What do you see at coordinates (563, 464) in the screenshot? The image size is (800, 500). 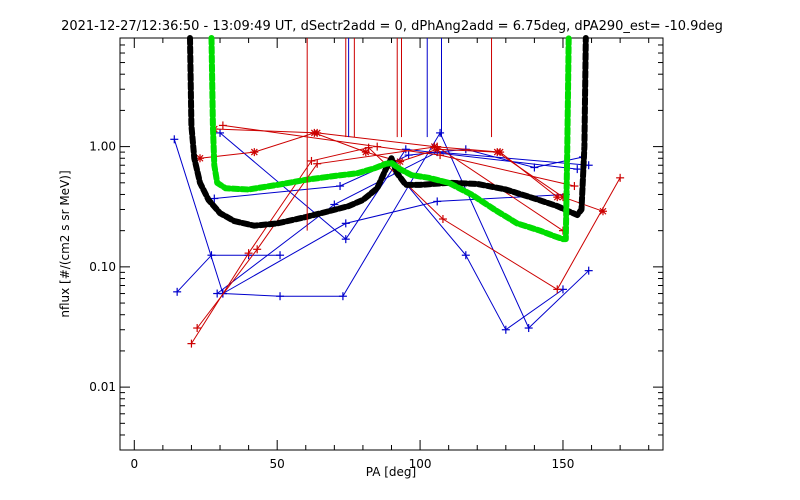 I see `x-tick-label: 150` at bounding box center [563, 464].